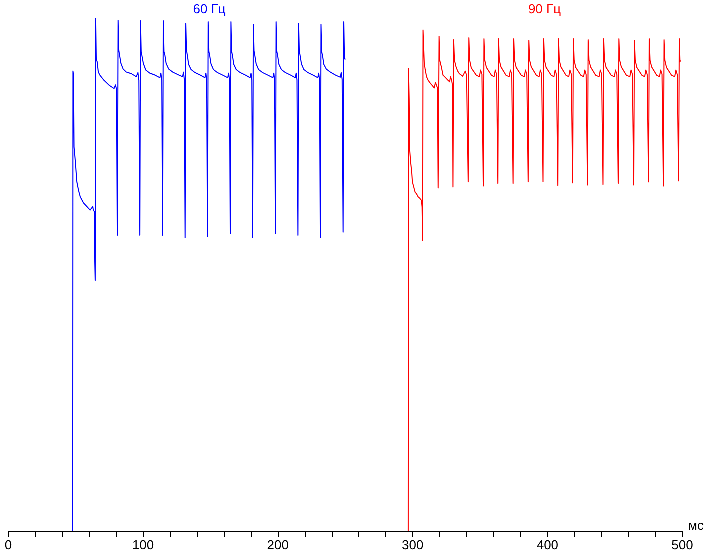 This screenshot has height=560, width=711. What do you see at coordinates (545, 9) in the screenshot?
I see `series-label: 90 Гц` at bounding box center [545, 9].